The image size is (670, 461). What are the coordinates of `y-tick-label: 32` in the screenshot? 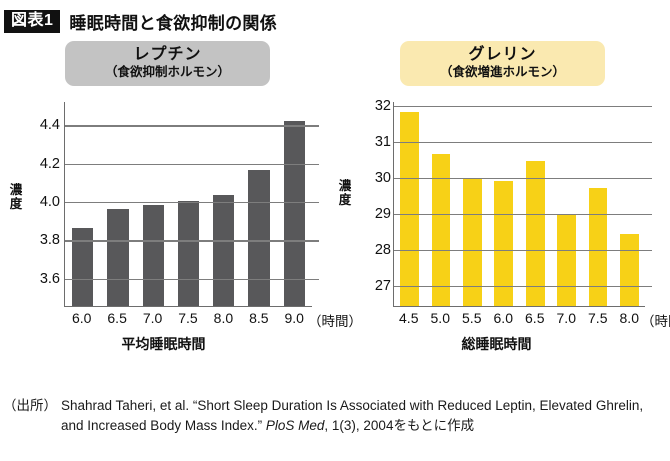 It's located at (382, 105).